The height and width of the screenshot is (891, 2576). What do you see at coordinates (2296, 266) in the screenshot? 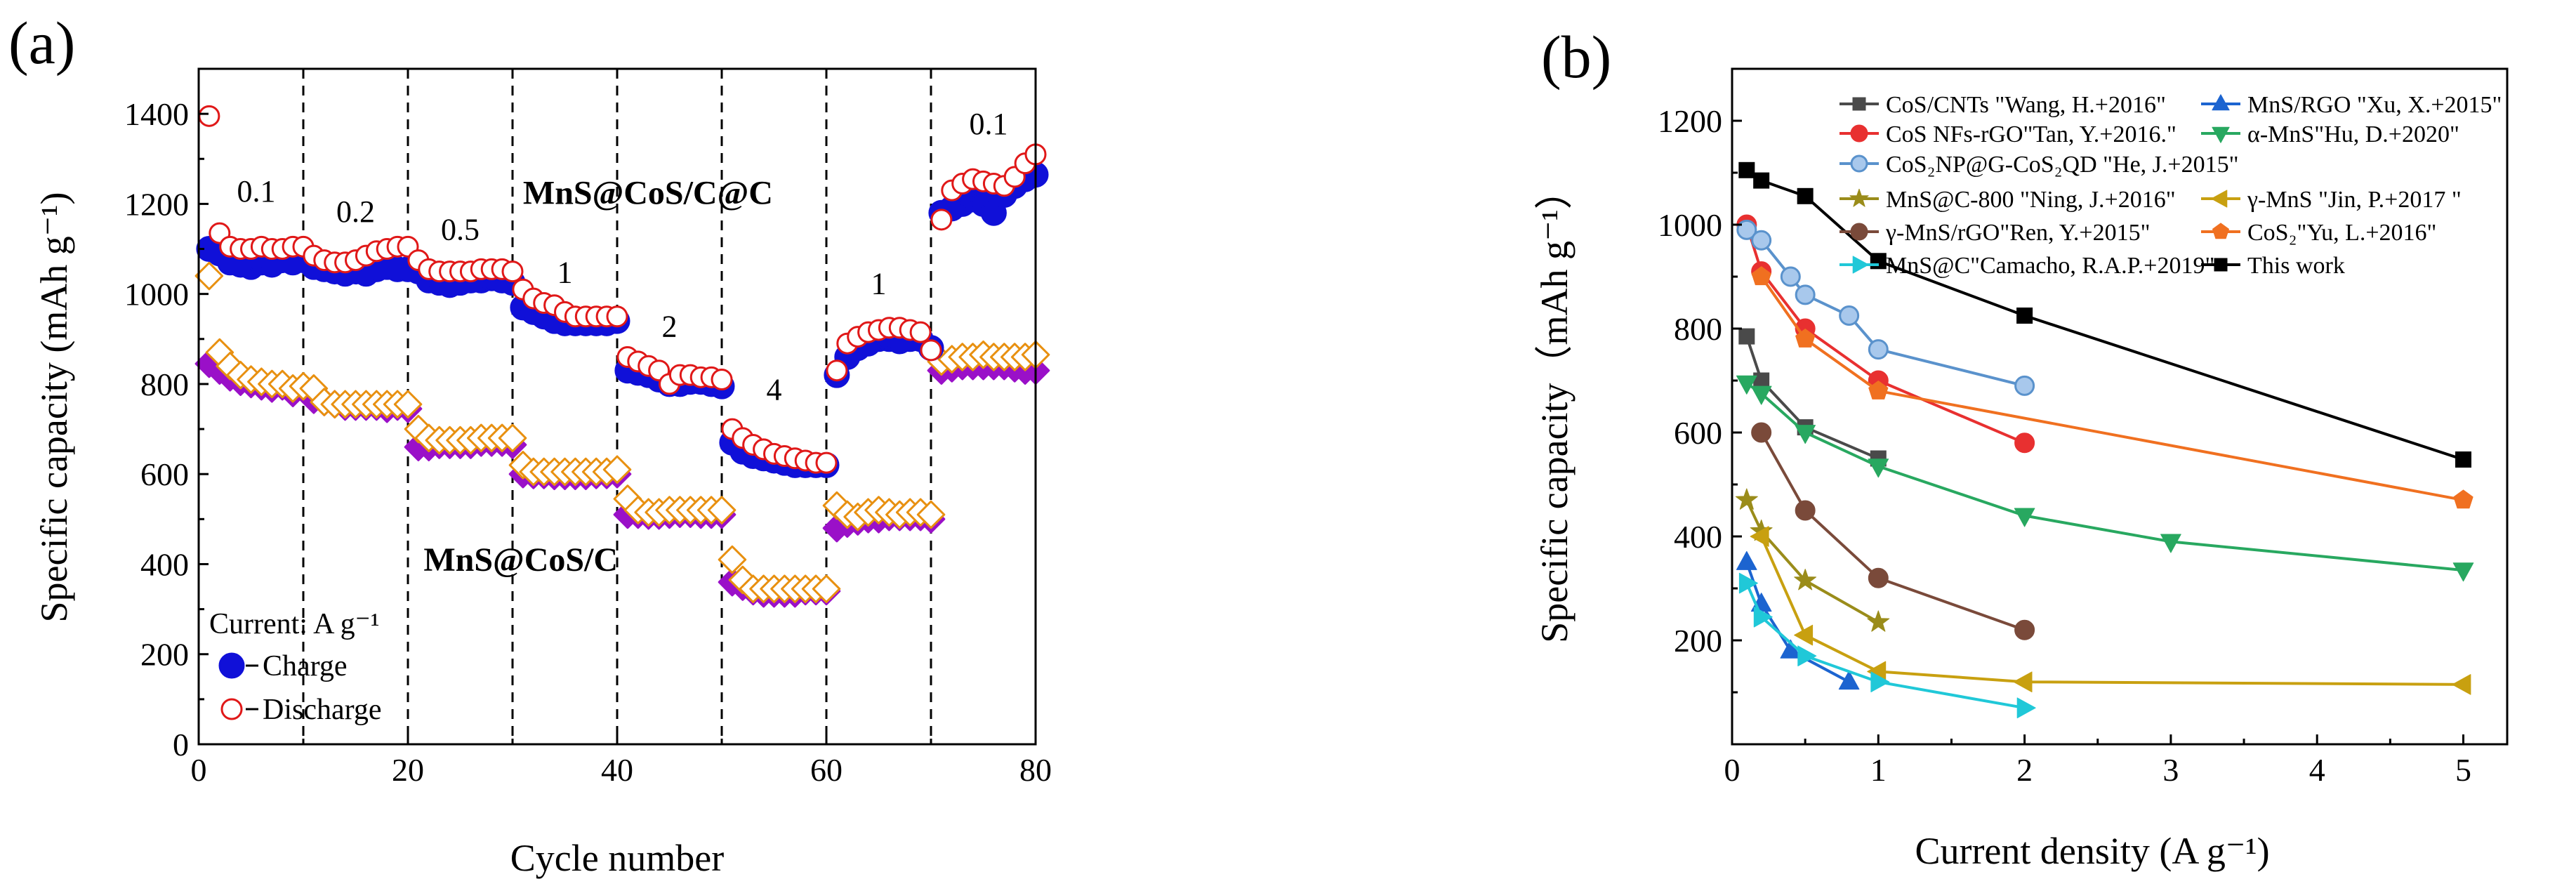
I see `legend-label: This work` at bounding box center [2296, 266].